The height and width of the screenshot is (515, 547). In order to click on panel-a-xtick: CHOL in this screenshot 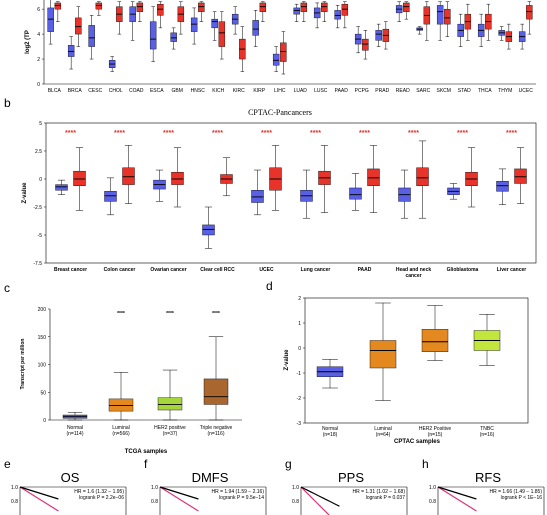, I will do `click(116, 91)`.